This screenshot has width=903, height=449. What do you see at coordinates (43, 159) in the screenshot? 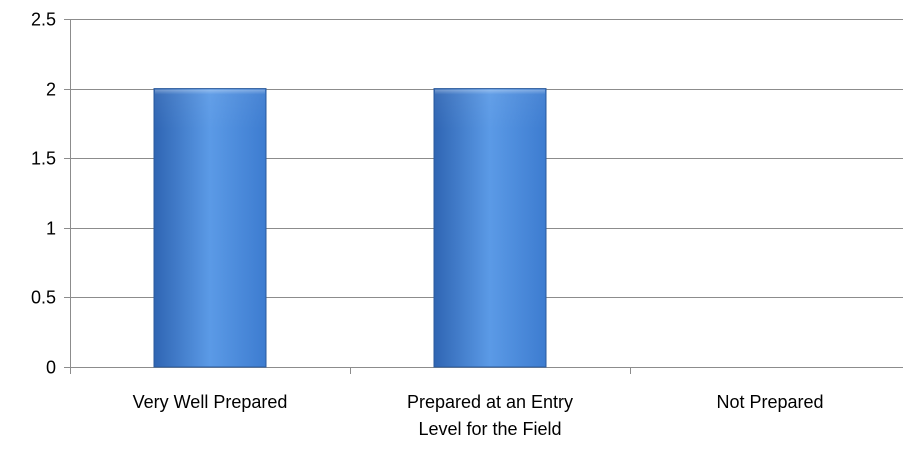
I see `y-tick-label: 1.5` at bounding box center [43, 159].